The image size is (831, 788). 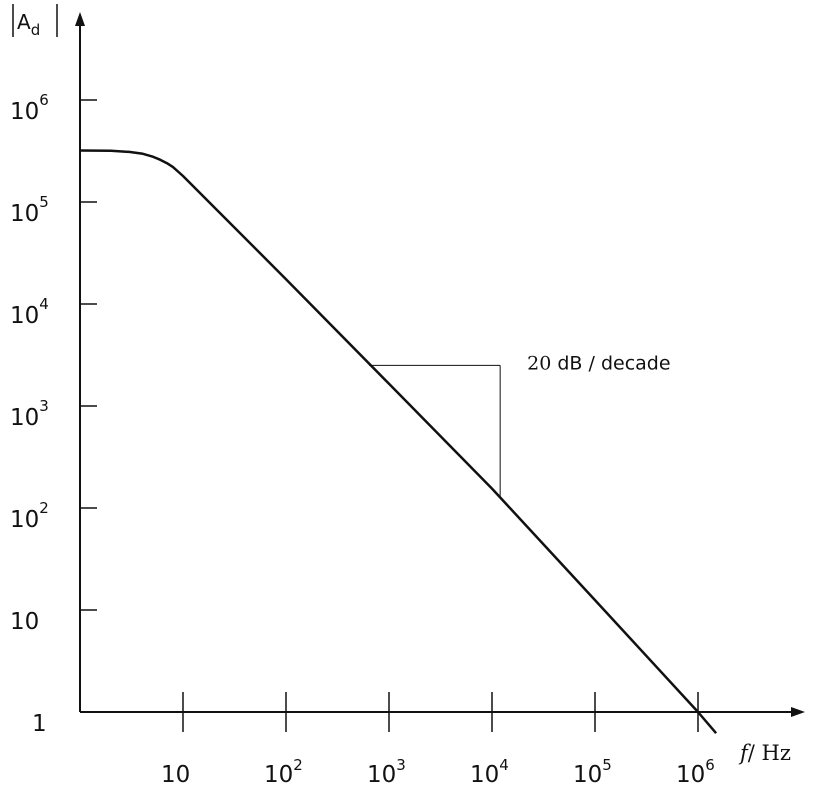 I want to click on y-tick-label-exp: 5, so click(x=44, y=202).